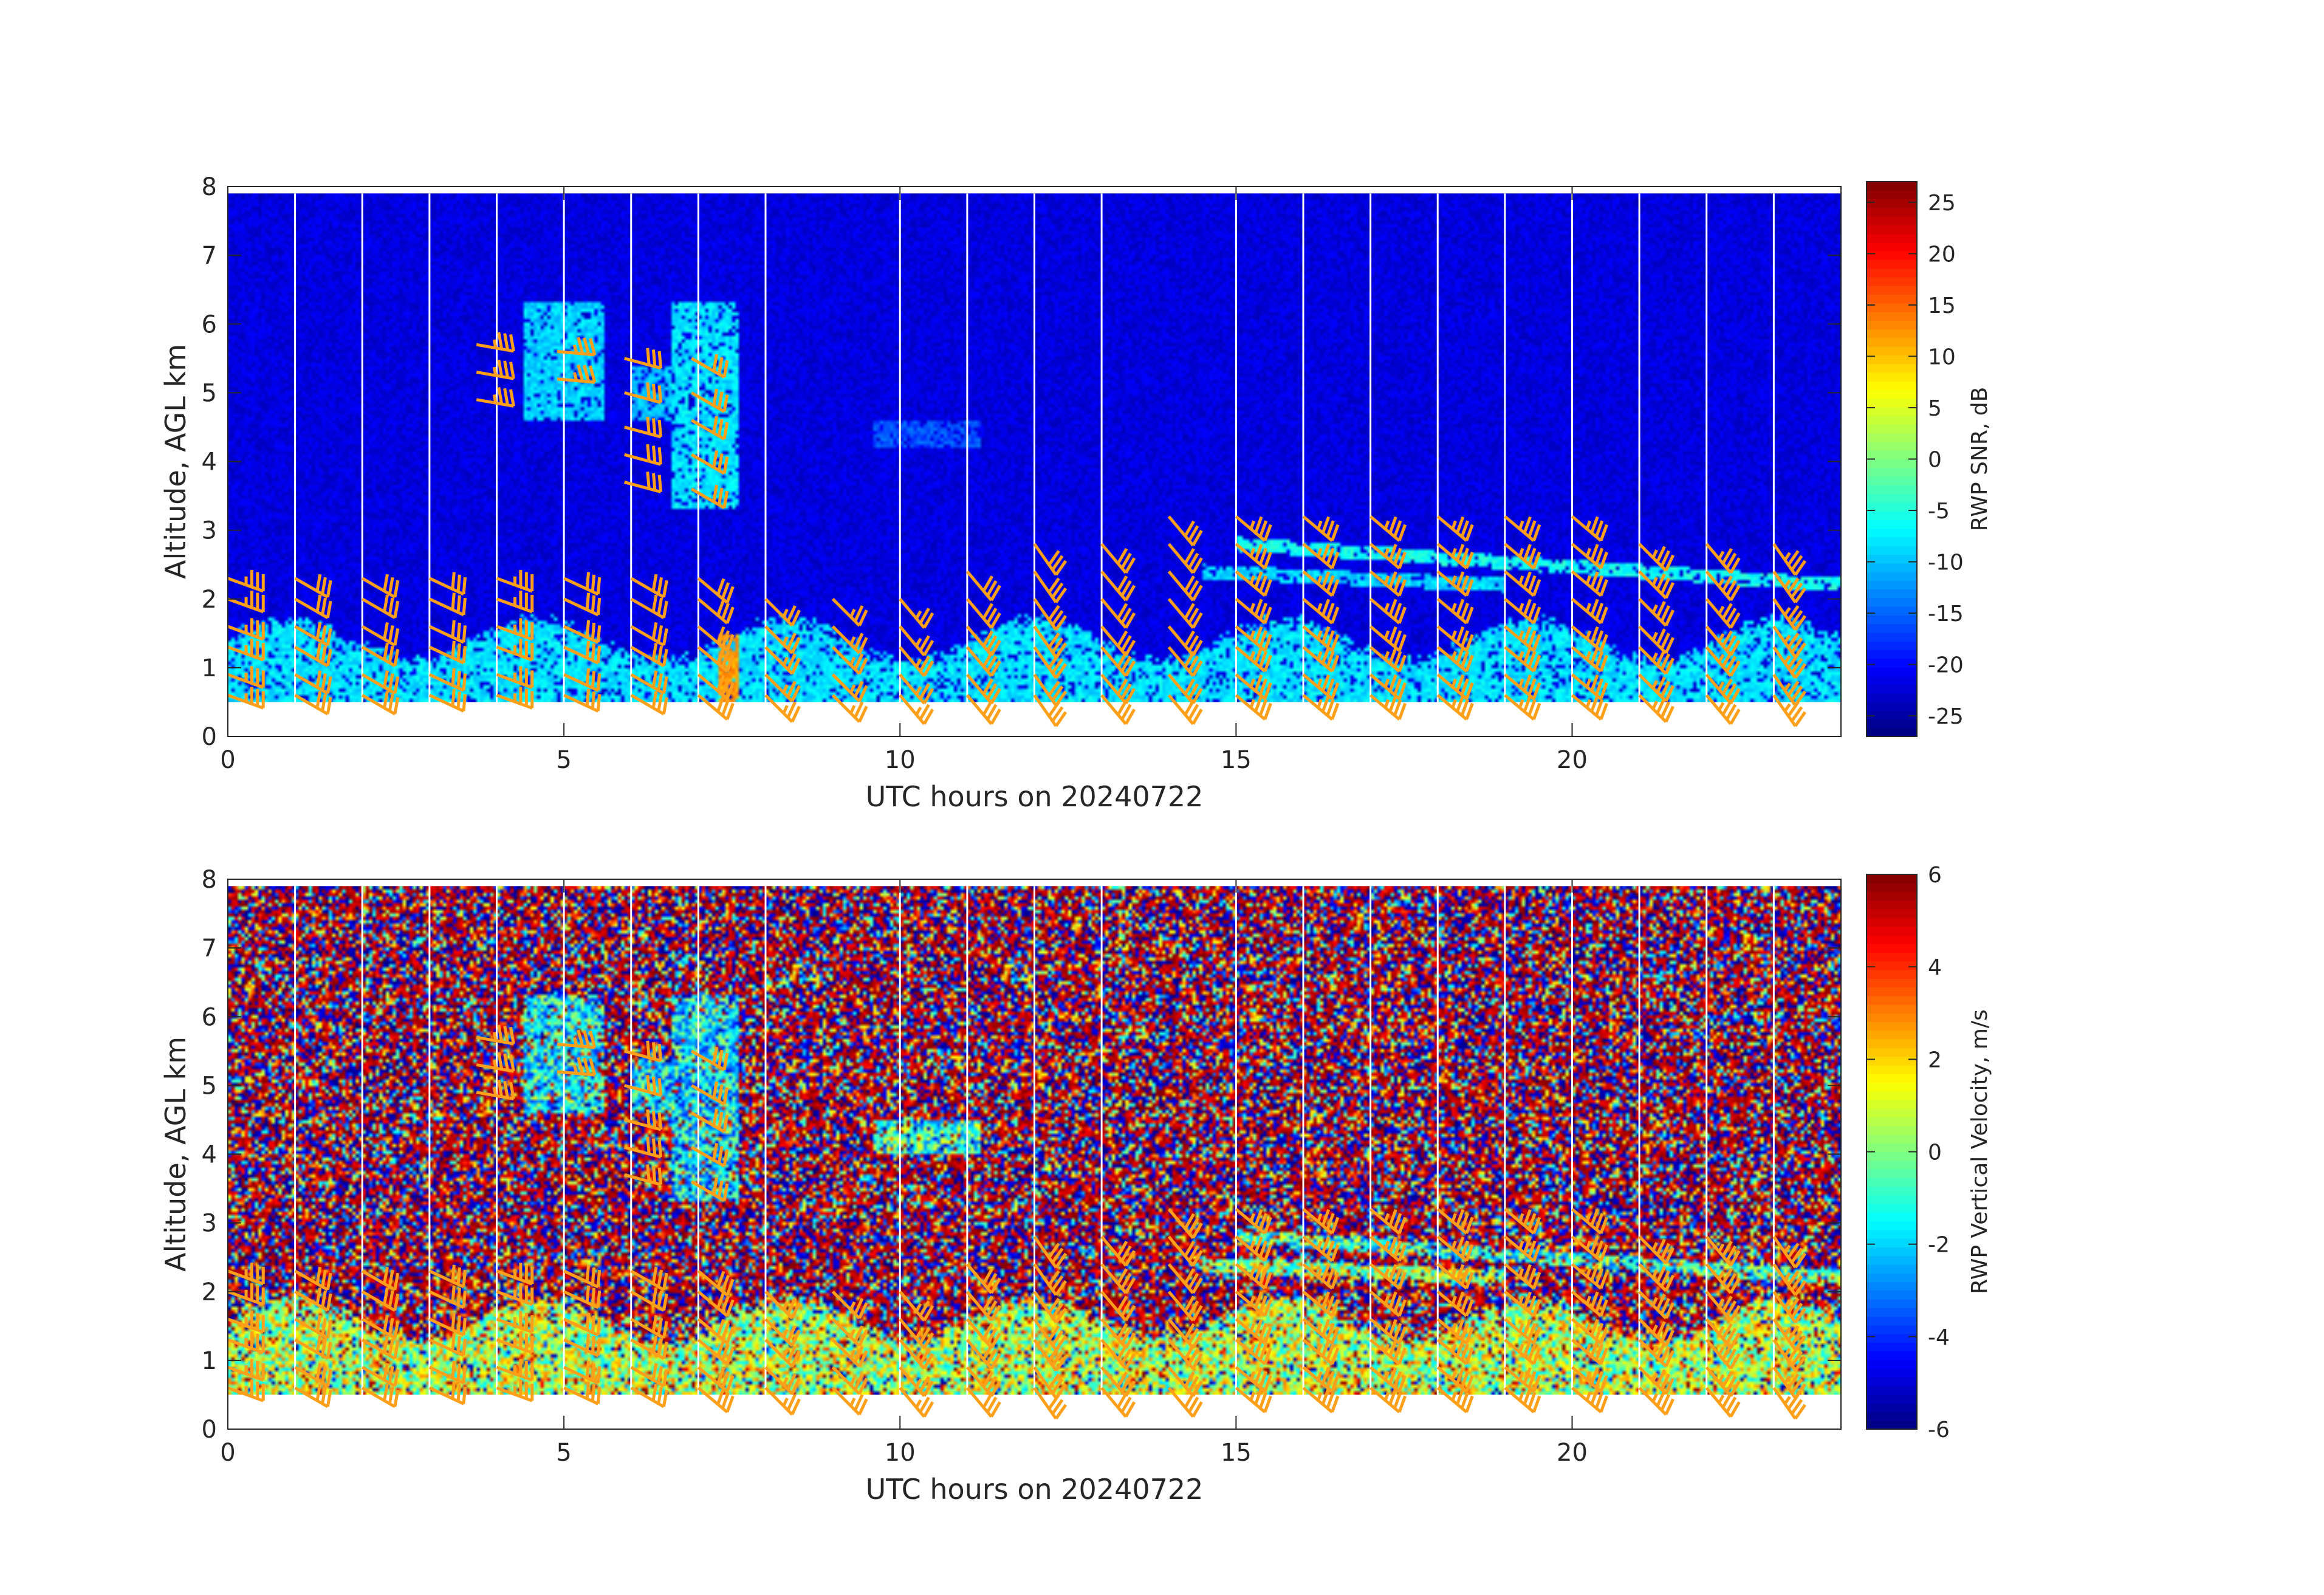  I want to click on colorbar-tick-label: 0, so click(1935, 460).